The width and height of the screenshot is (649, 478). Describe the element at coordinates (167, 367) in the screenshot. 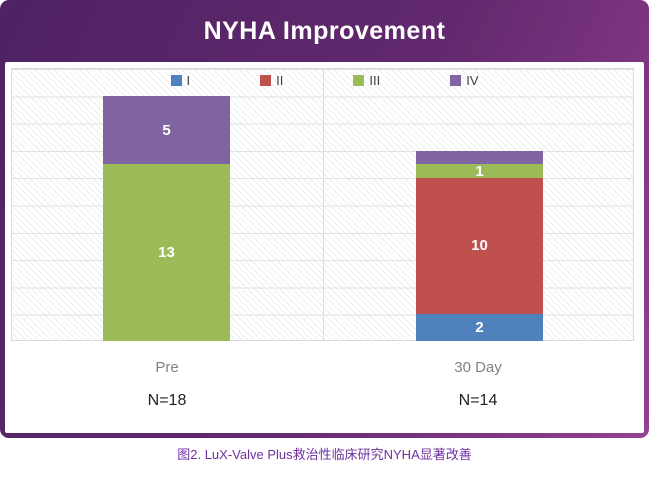

I see `category-label-pre: Pre` at that location.